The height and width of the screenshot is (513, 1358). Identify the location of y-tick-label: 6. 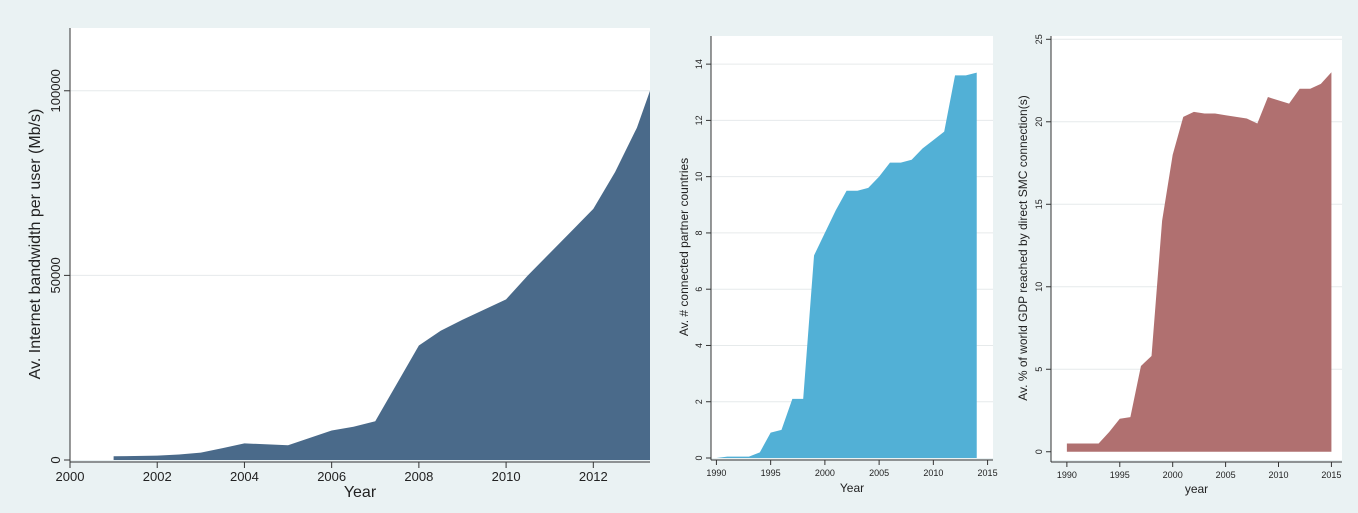
(699, 289).